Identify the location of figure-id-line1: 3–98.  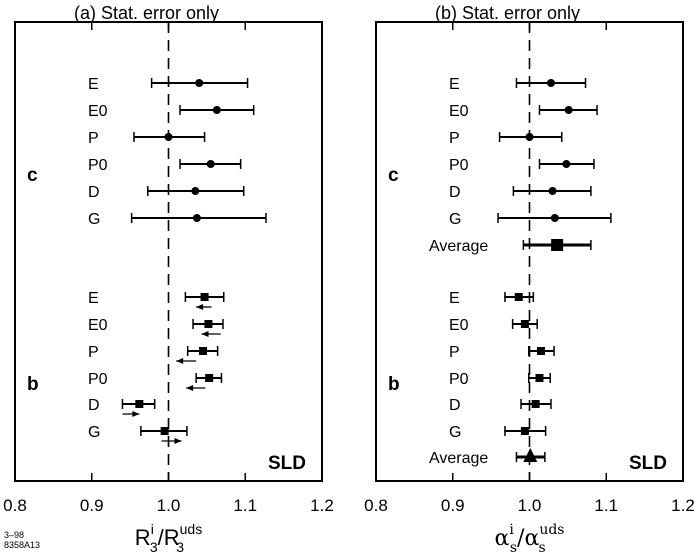
(14, 535).